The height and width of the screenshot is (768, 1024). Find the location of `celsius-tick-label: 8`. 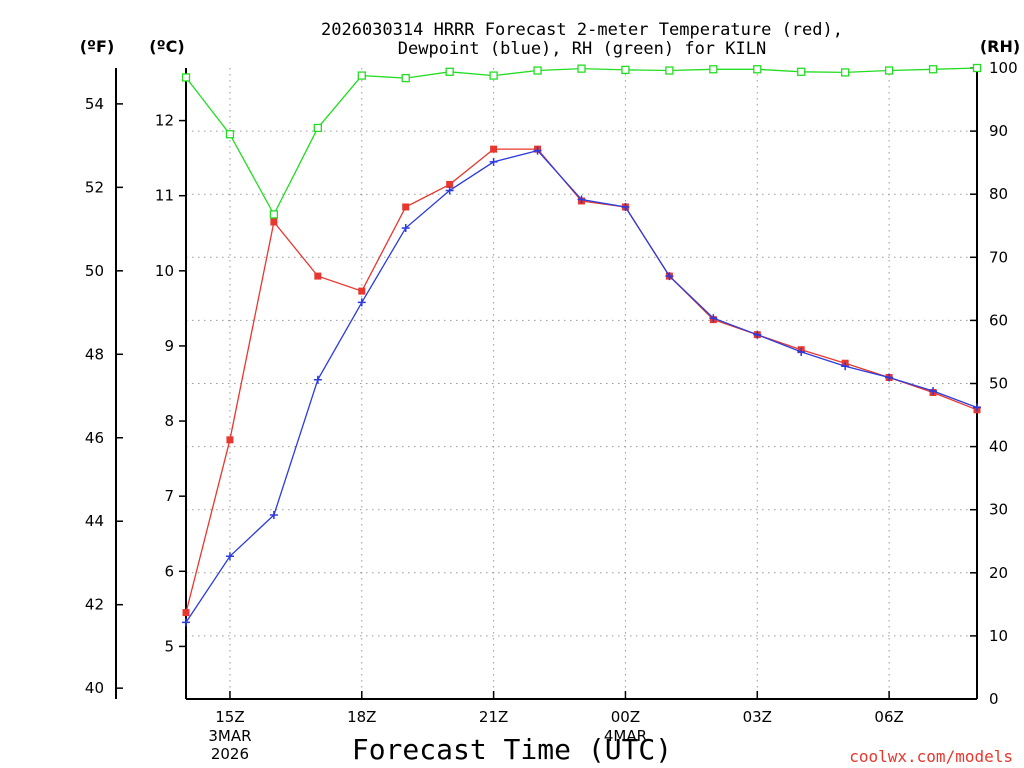

celsius-tick-label: 8 is located at coordinates (169, 421).